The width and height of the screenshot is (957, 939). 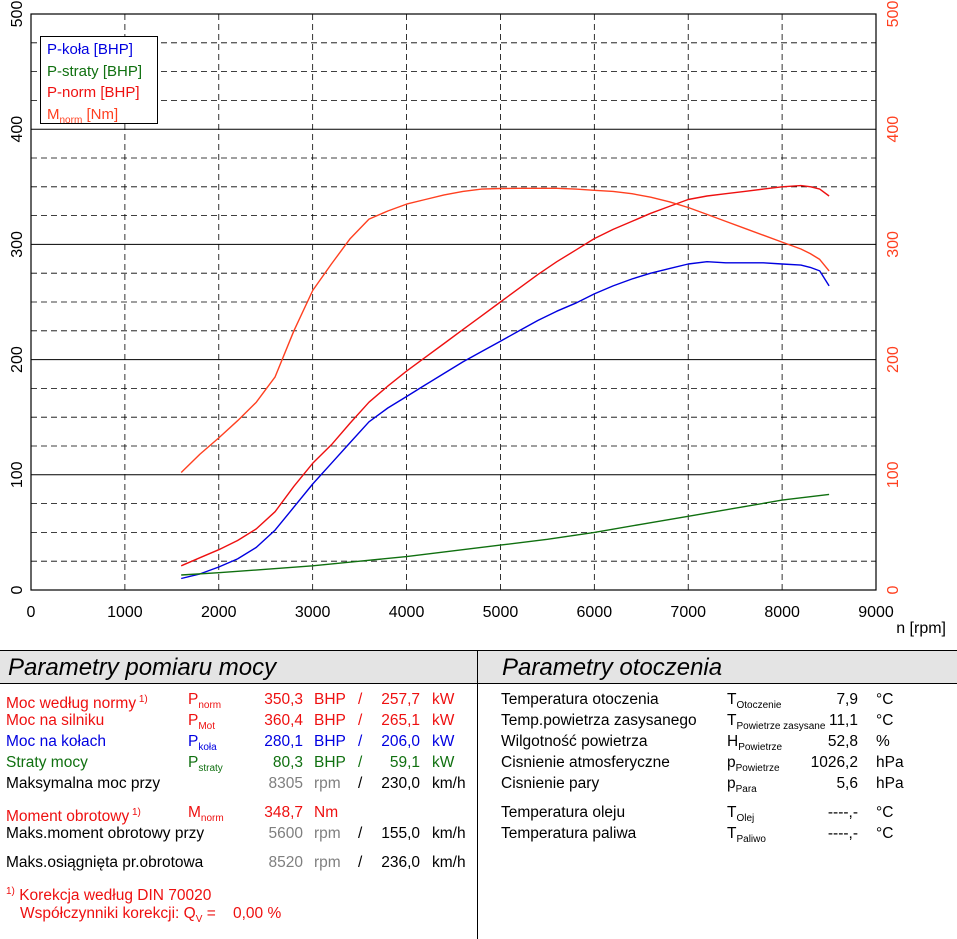 I want to click on param-label: Maksymalna moc przy, so click(x=83, y=783).